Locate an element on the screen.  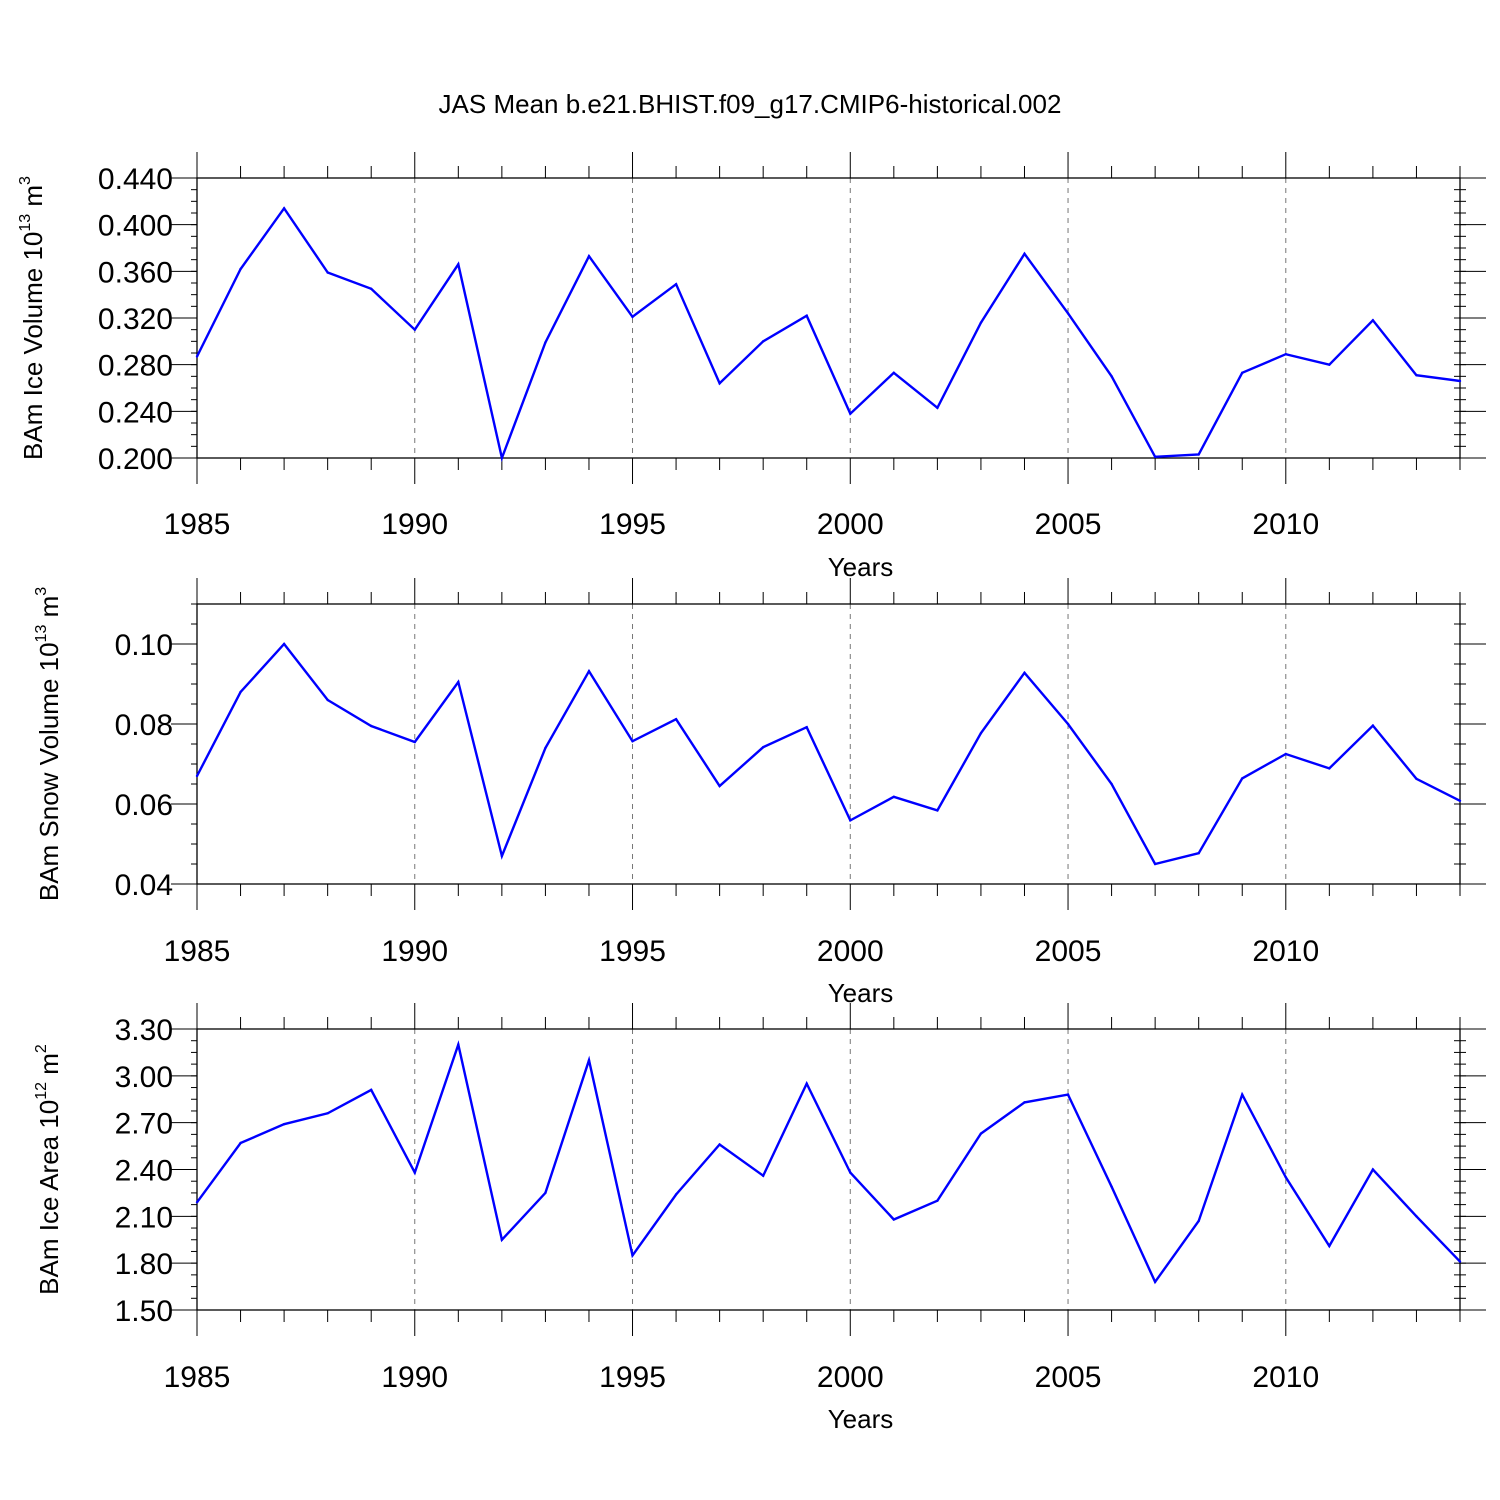
y-tick-label: 0.360 is located at coordinates (135, 272).